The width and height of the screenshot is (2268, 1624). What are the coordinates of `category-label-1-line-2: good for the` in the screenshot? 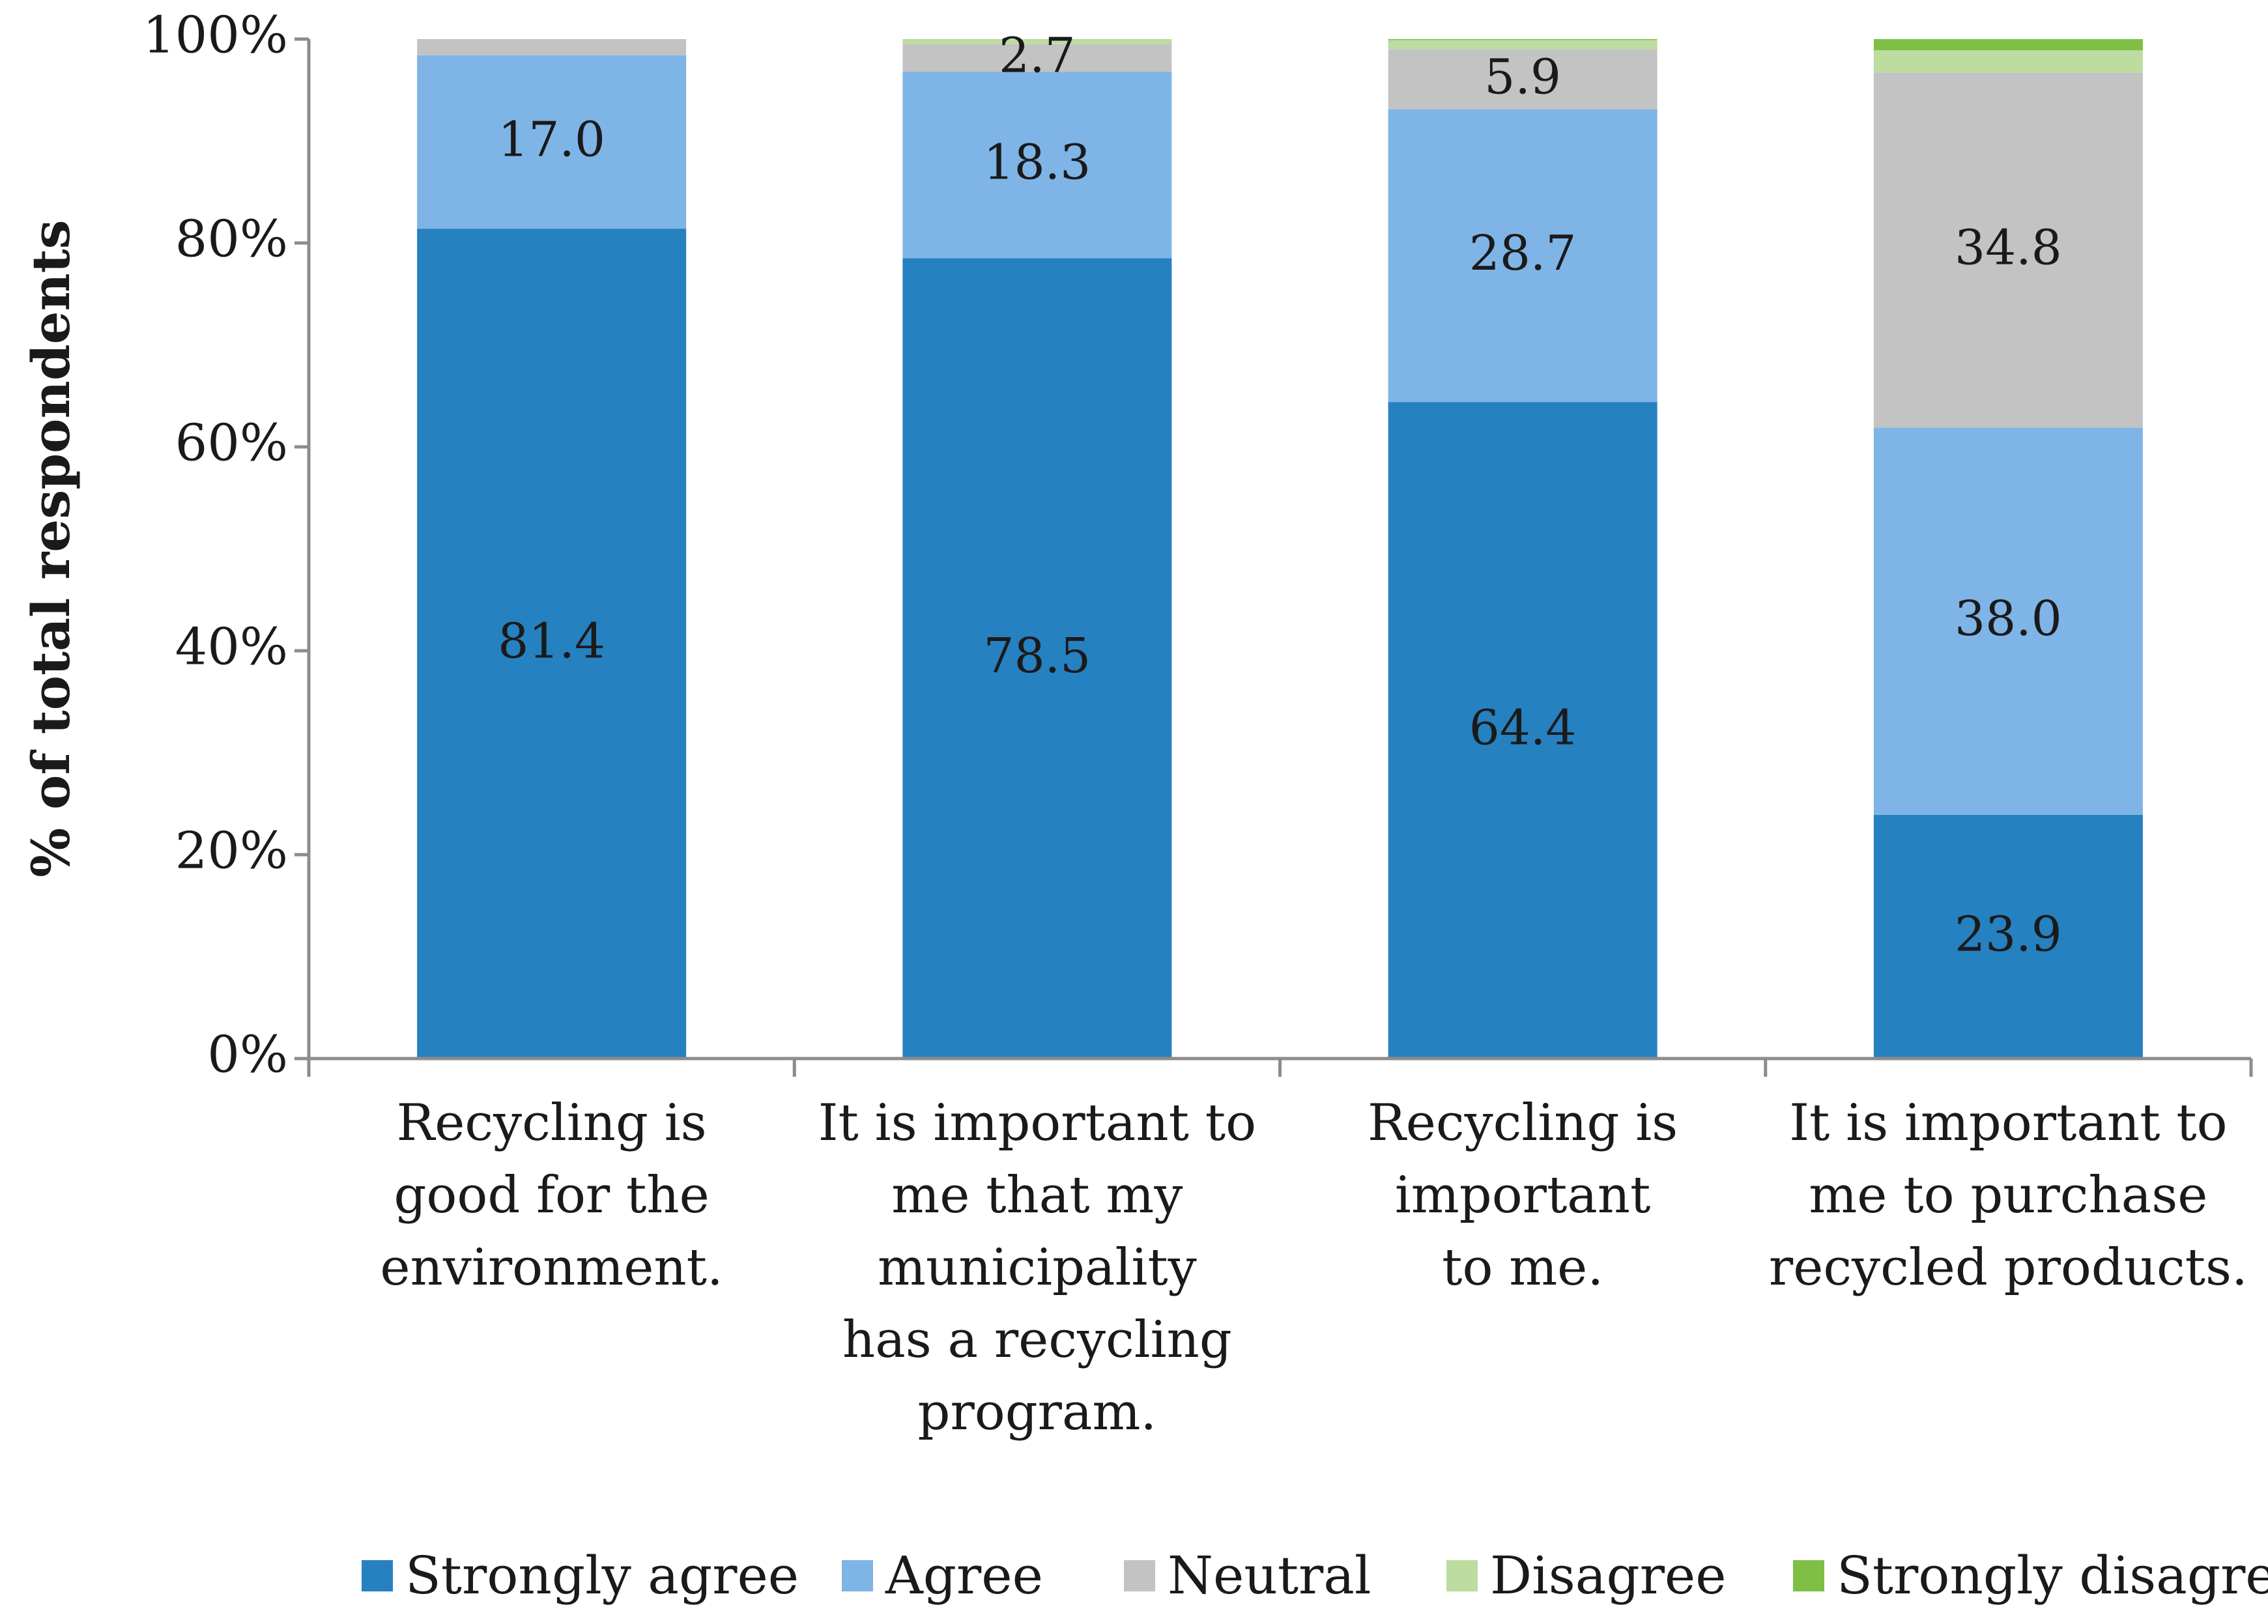 It's located at (552, 1195).